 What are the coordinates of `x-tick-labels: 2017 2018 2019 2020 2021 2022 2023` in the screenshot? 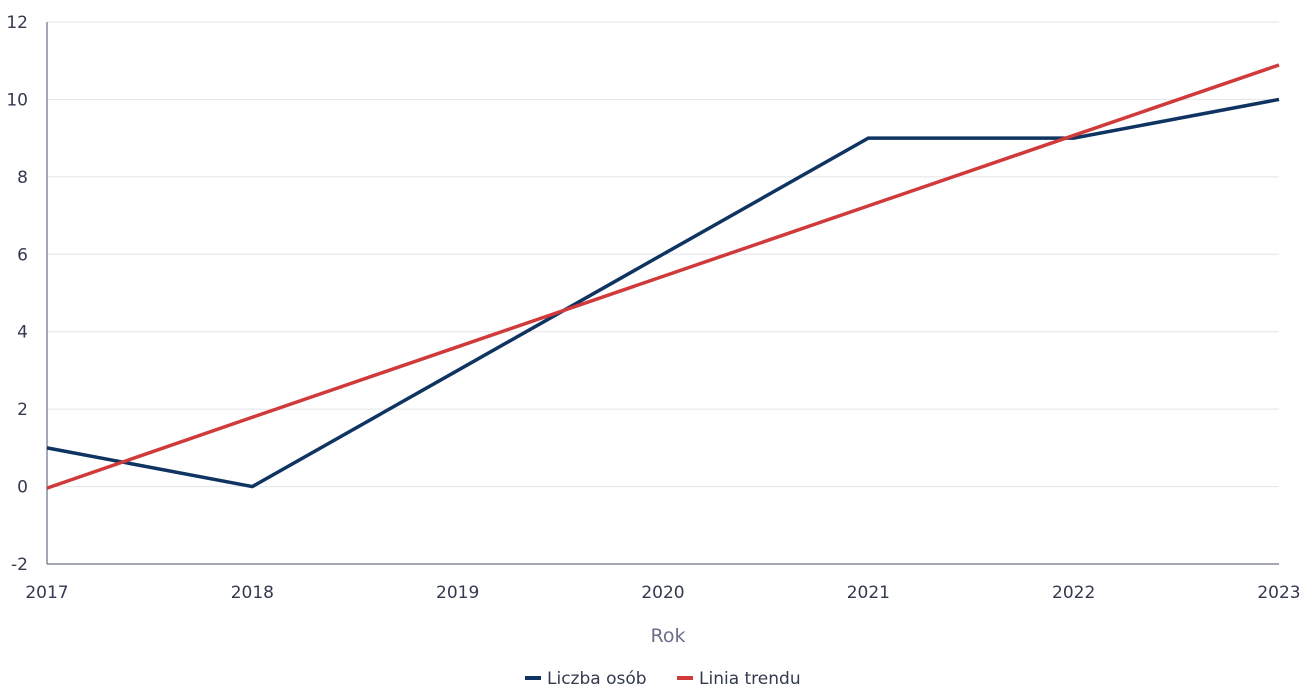 It's located at (662, 593).